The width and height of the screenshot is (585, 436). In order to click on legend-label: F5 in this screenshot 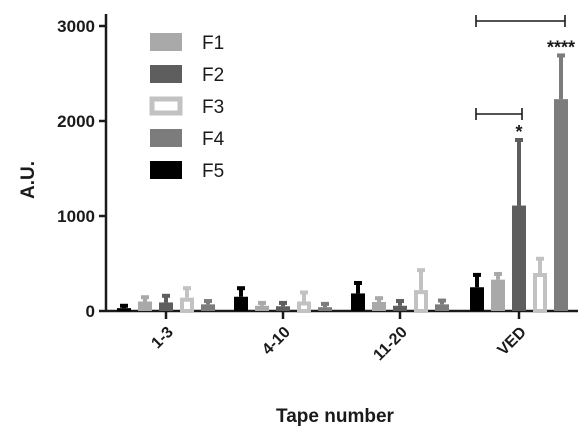, I will do `click(213, 171)`.